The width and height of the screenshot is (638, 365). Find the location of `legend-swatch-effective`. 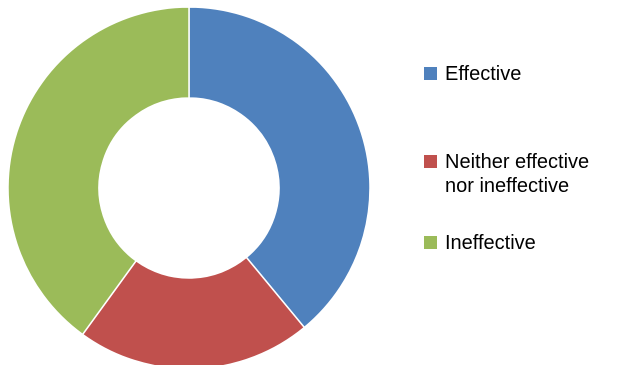

legend-swatch-effective is located at coordinates (430, 73).